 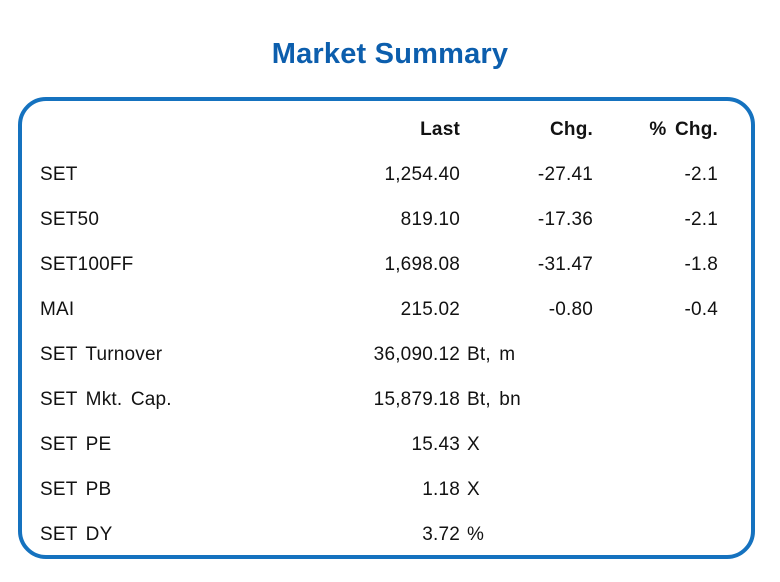 I want to click on table-row: SET DY 3.72 %, so click(x=395, y=533).